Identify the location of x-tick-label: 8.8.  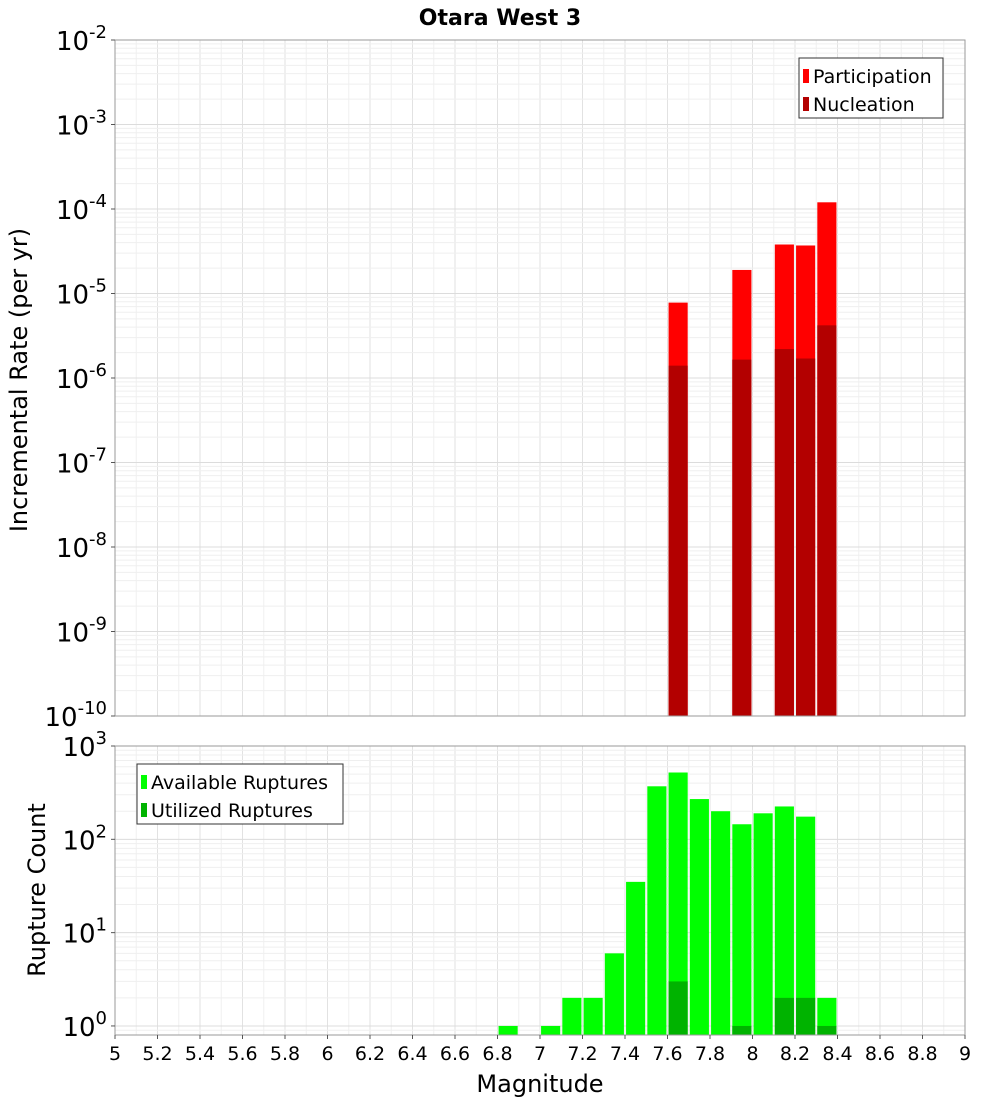
(922, 1054).